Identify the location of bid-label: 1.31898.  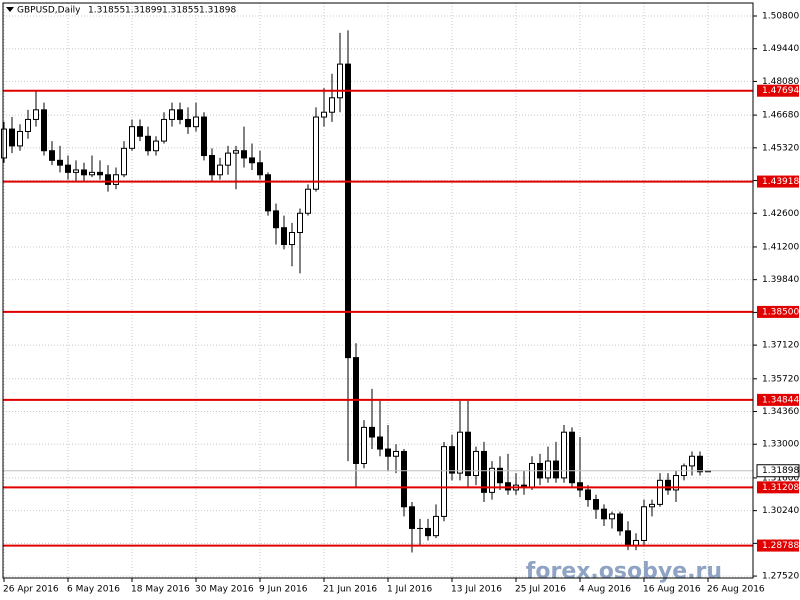
(780, 471).